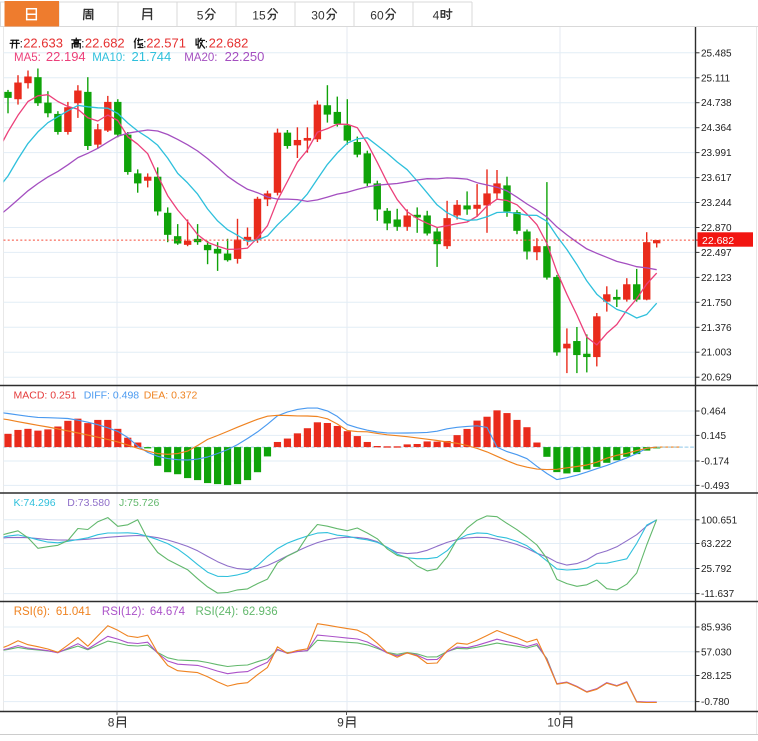 This screenshot has width=758, height=741. I want to click on svg-text: J:75.726, so click(139, 503).